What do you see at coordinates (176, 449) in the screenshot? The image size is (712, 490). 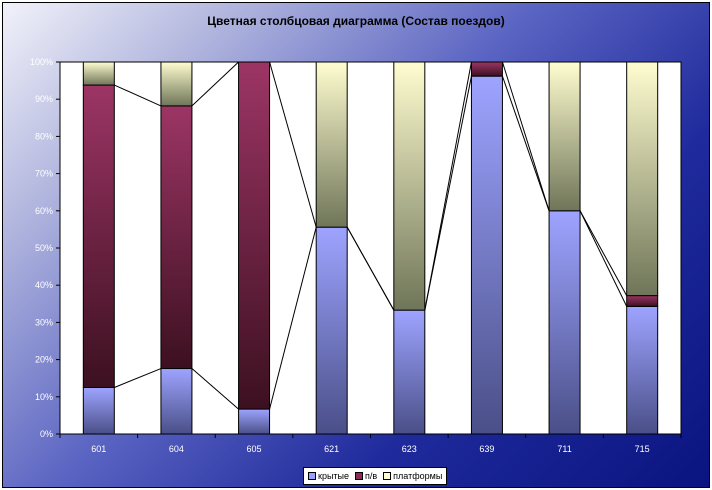 I see `x-tick-label: 604` at bounding box center [176, 449].